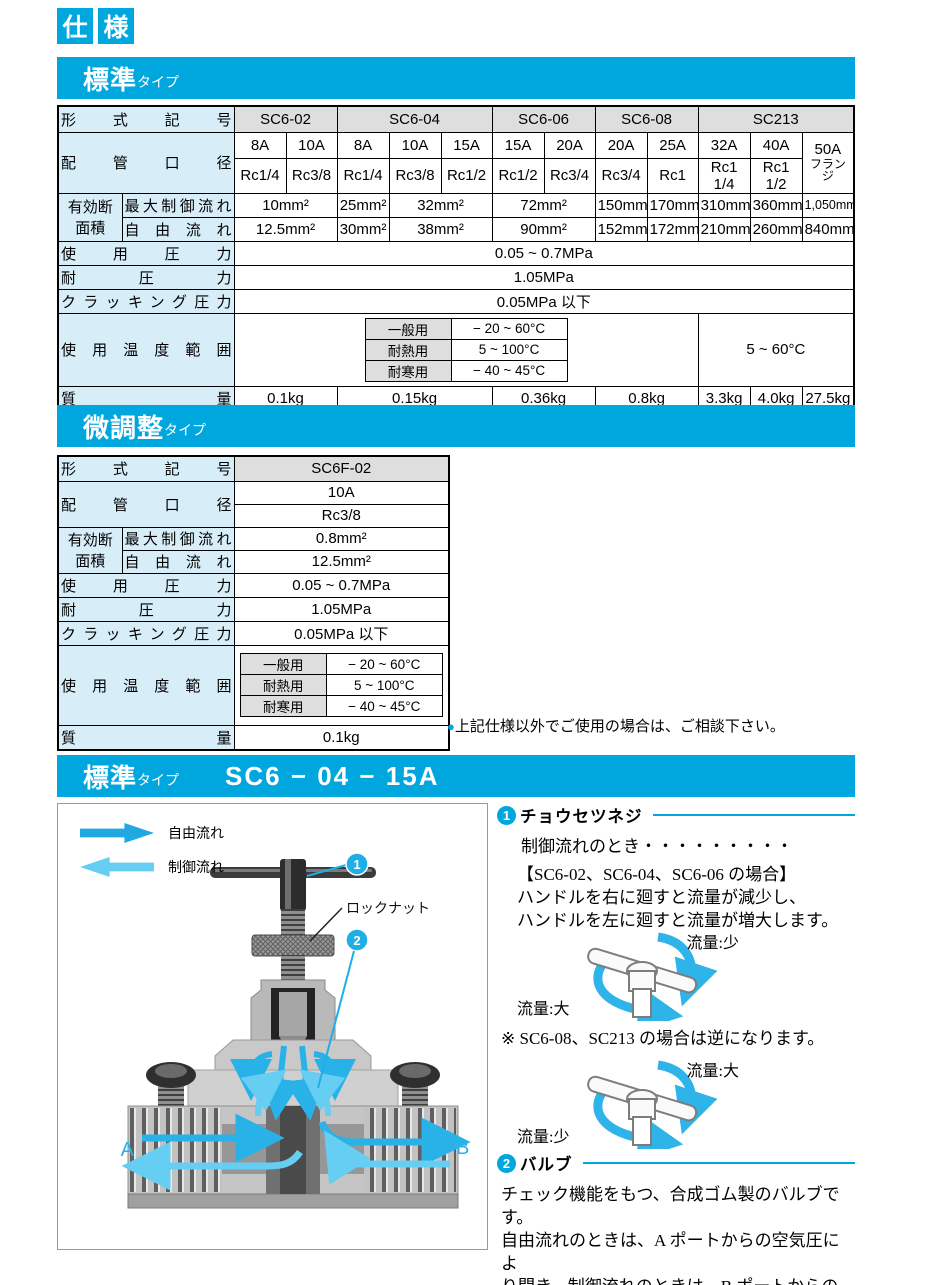 The height and width of the screenshot is (1285, 930). I want to click on size-cell: 32A, so click(724, 145).